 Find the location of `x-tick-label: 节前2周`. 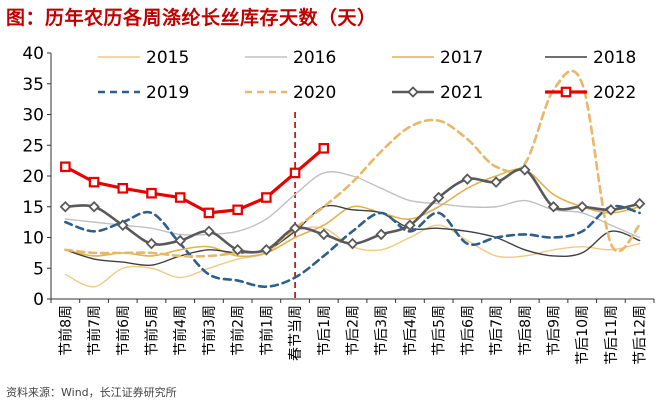

x-tick-label: 节前2周 is located at coordinates (238, 330).